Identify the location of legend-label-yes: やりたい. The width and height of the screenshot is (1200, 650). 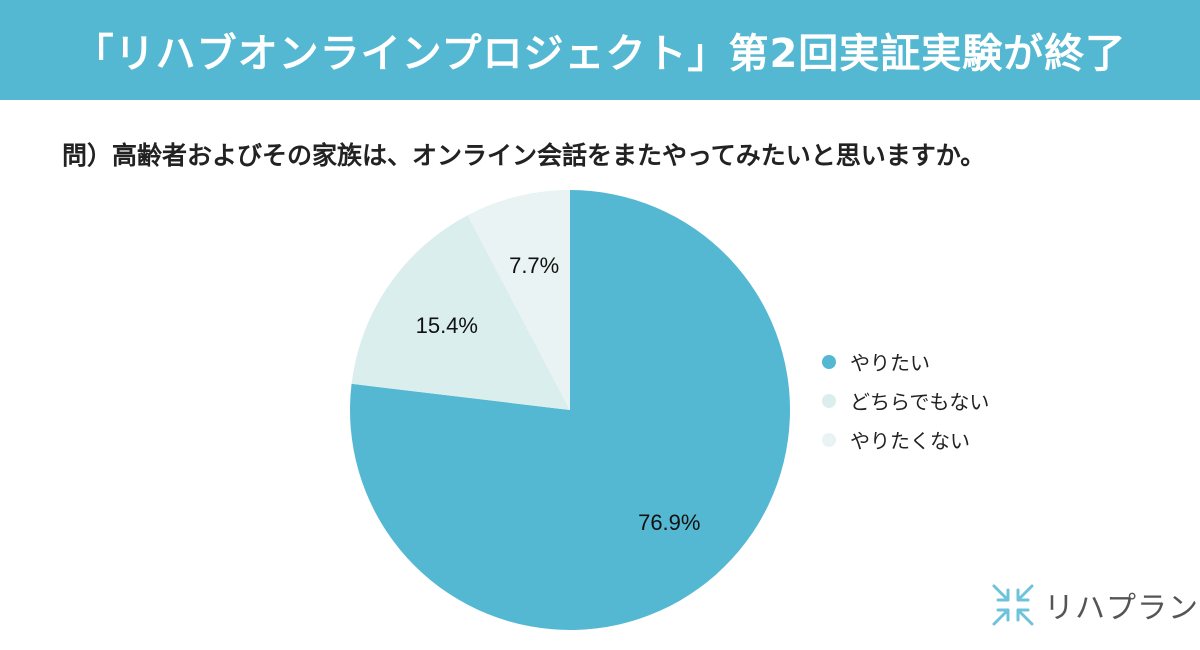
(890, 363).